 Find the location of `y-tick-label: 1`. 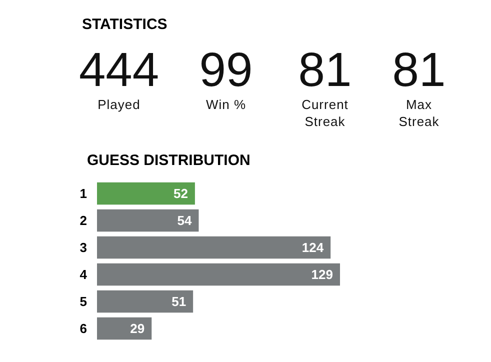

y-tick-label: 1 is located at coordinates (83, 193).